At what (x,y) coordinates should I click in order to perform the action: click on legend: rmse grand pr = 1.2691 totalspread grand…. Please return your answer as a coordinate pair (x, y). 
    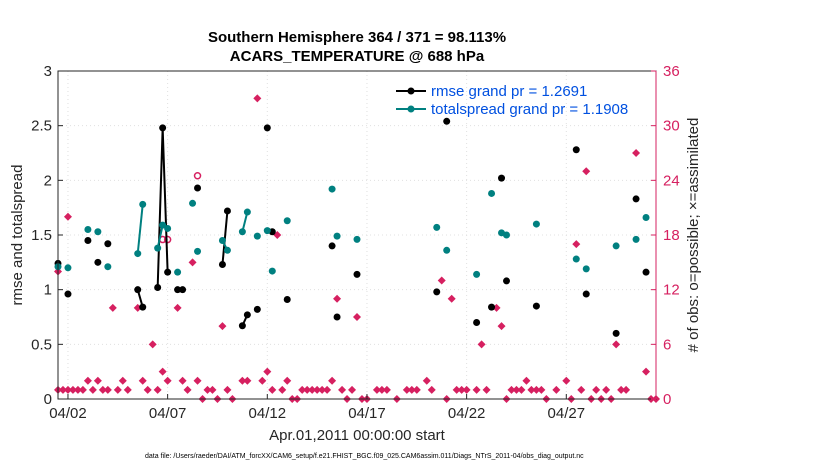
    Looking at the image, I should click on (512, 100).